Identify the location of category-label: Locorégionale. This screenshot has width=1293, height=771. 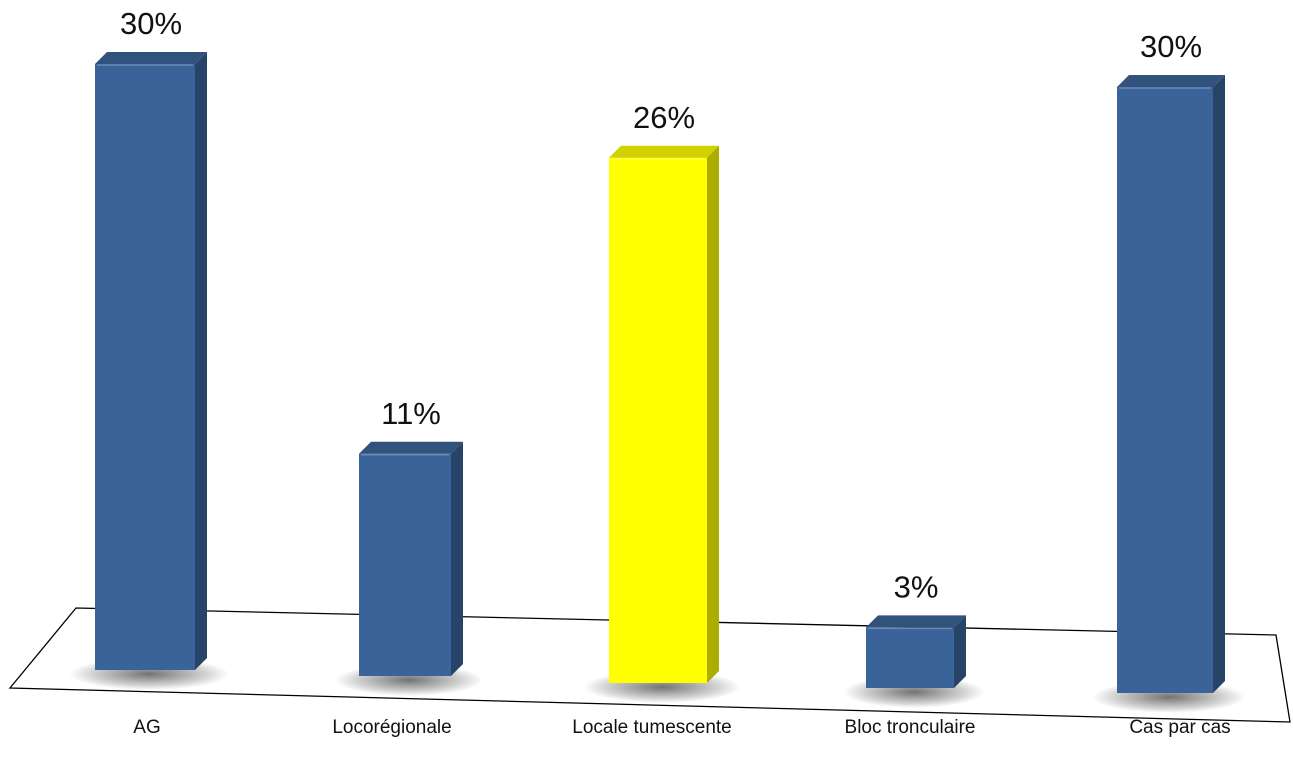
(391, 727).